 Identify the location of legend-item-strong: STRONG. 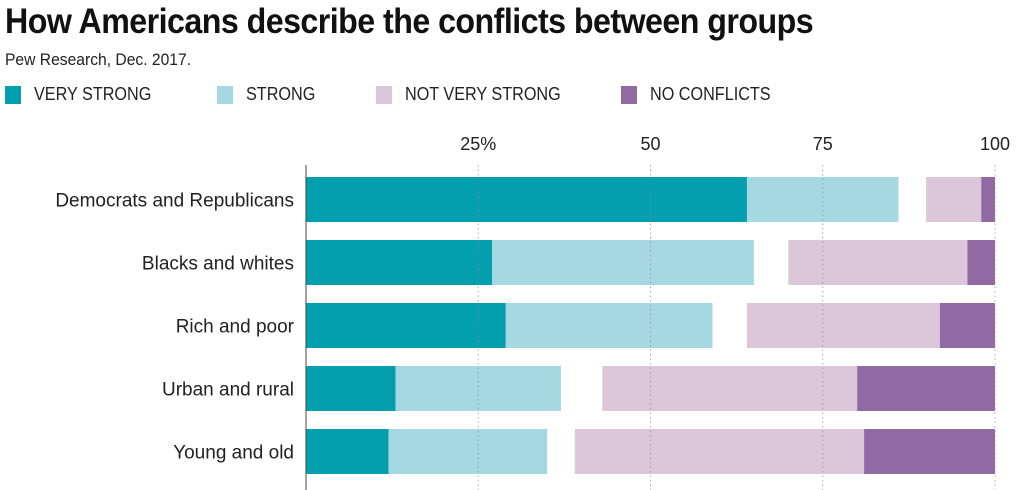
(270, 94).